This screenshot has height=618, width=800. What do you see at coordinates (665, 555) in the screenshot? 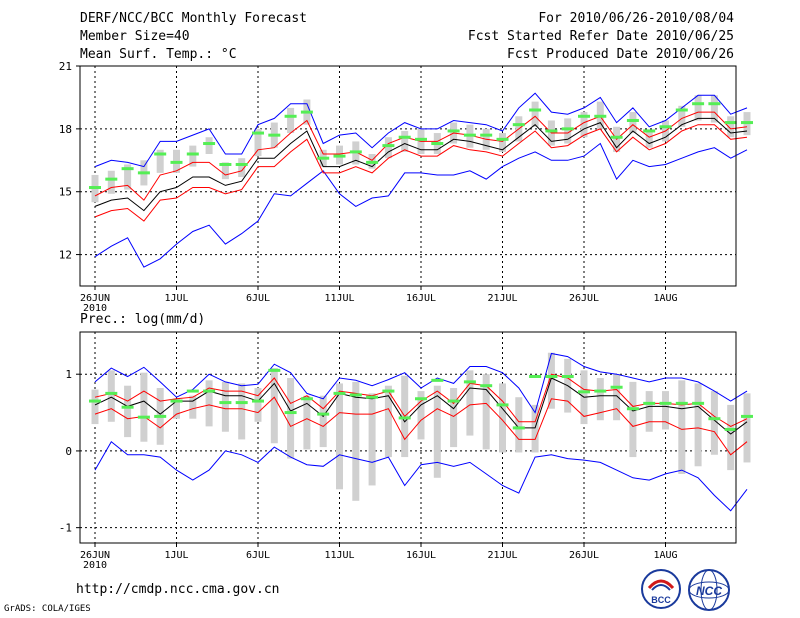
I see `x-tick-label: 1AUG` at bounding box center [665, 555].